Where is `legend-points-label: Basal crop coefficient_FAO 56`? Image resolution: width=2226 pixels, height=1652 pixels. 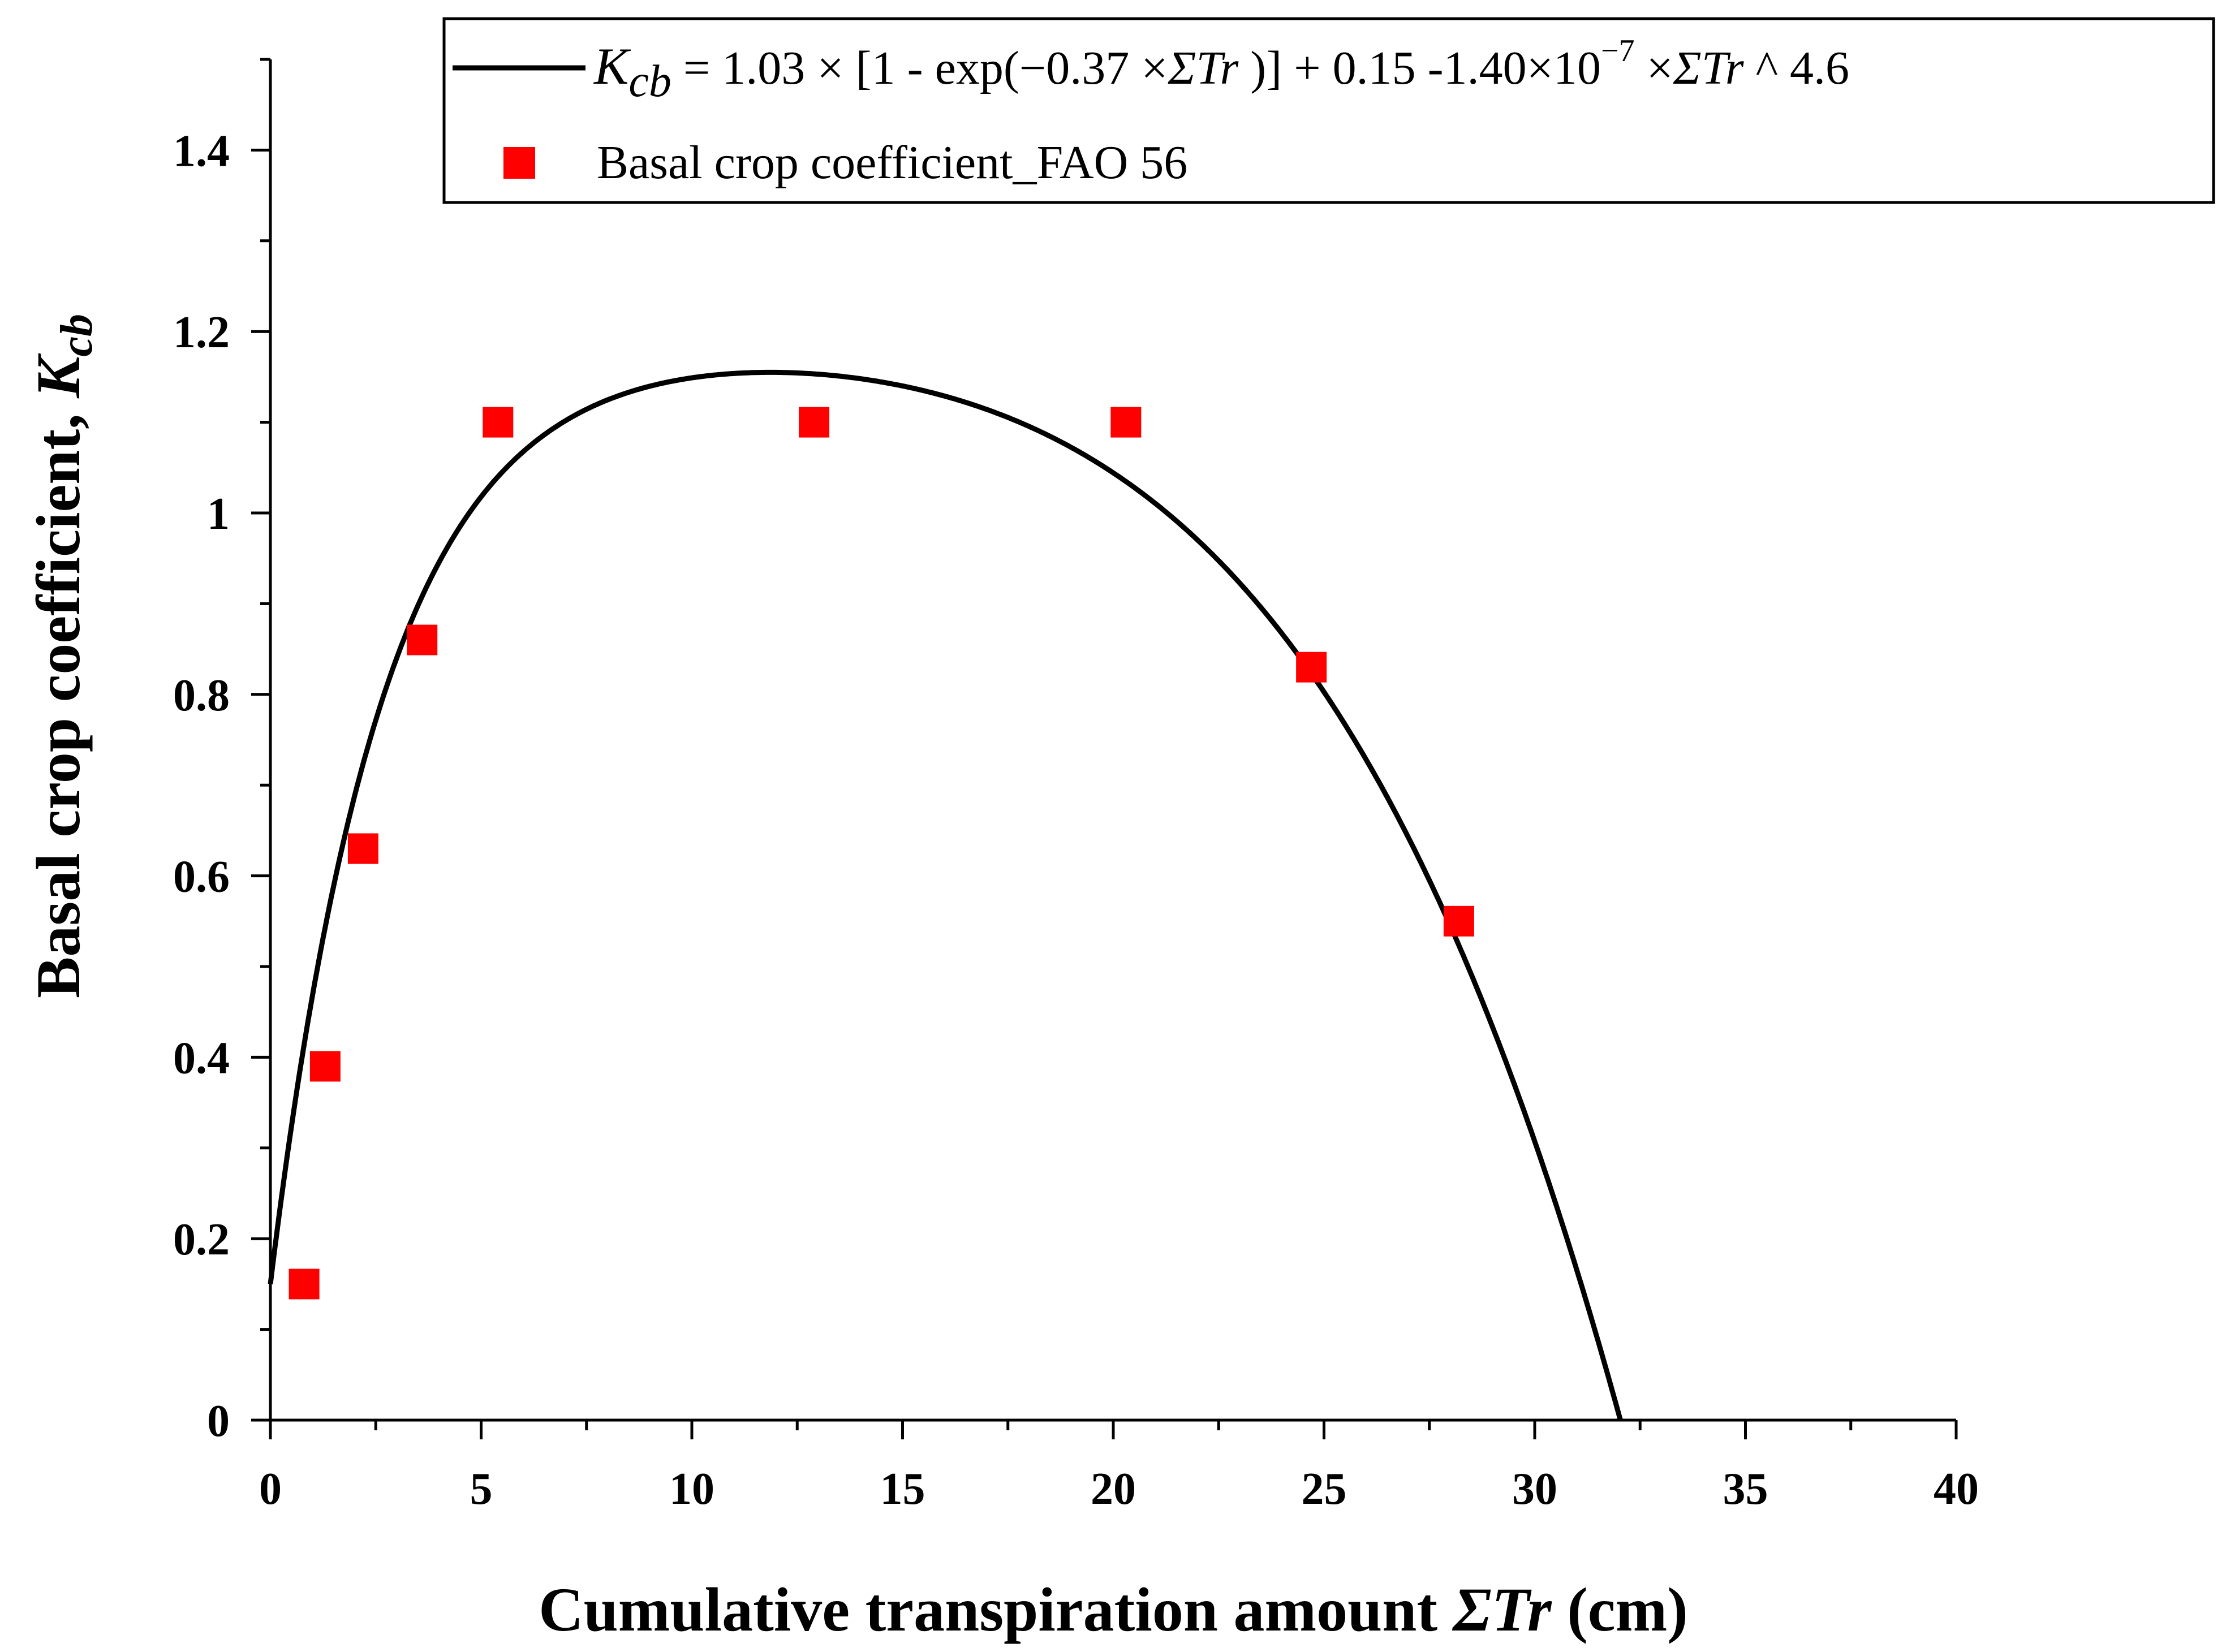
legend-points-label: Basal crop coefficient_FAO 56 is located at coordinates (892, 162).